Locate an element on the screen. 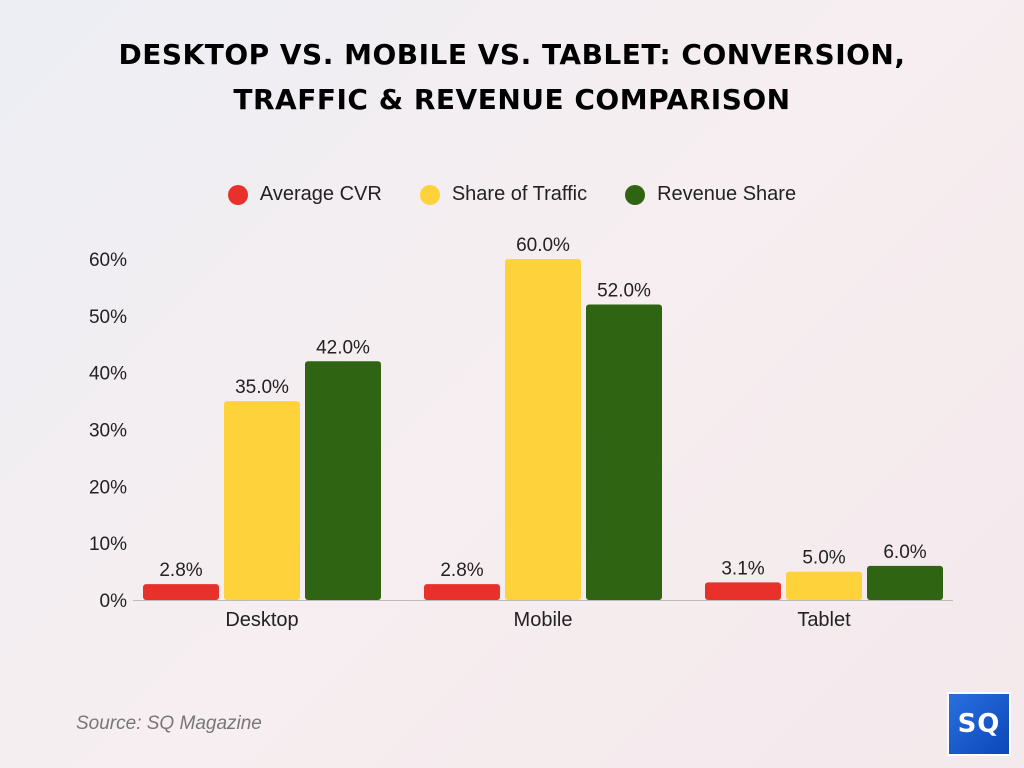  data-label: 5.0% is located at coordinates (823, 558).